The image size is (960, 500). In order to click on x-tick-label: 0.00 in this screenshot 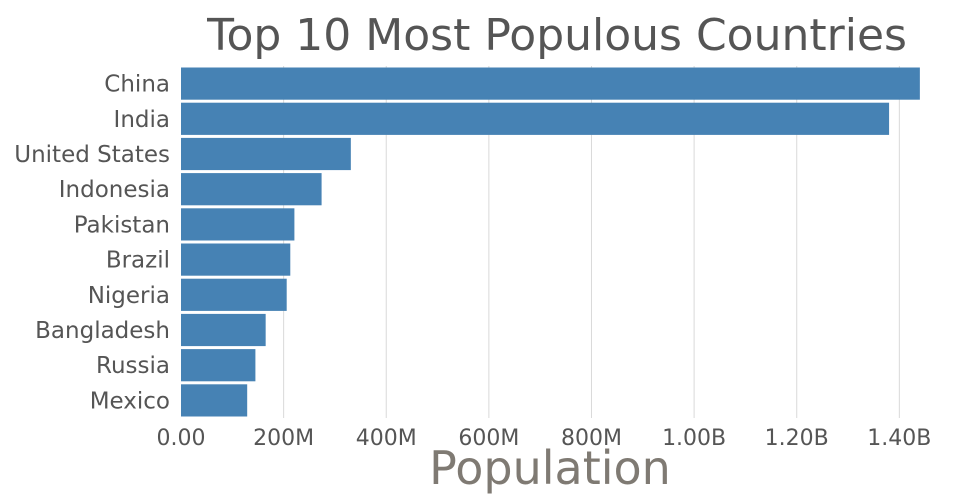, I will do `click(181, 438)`.